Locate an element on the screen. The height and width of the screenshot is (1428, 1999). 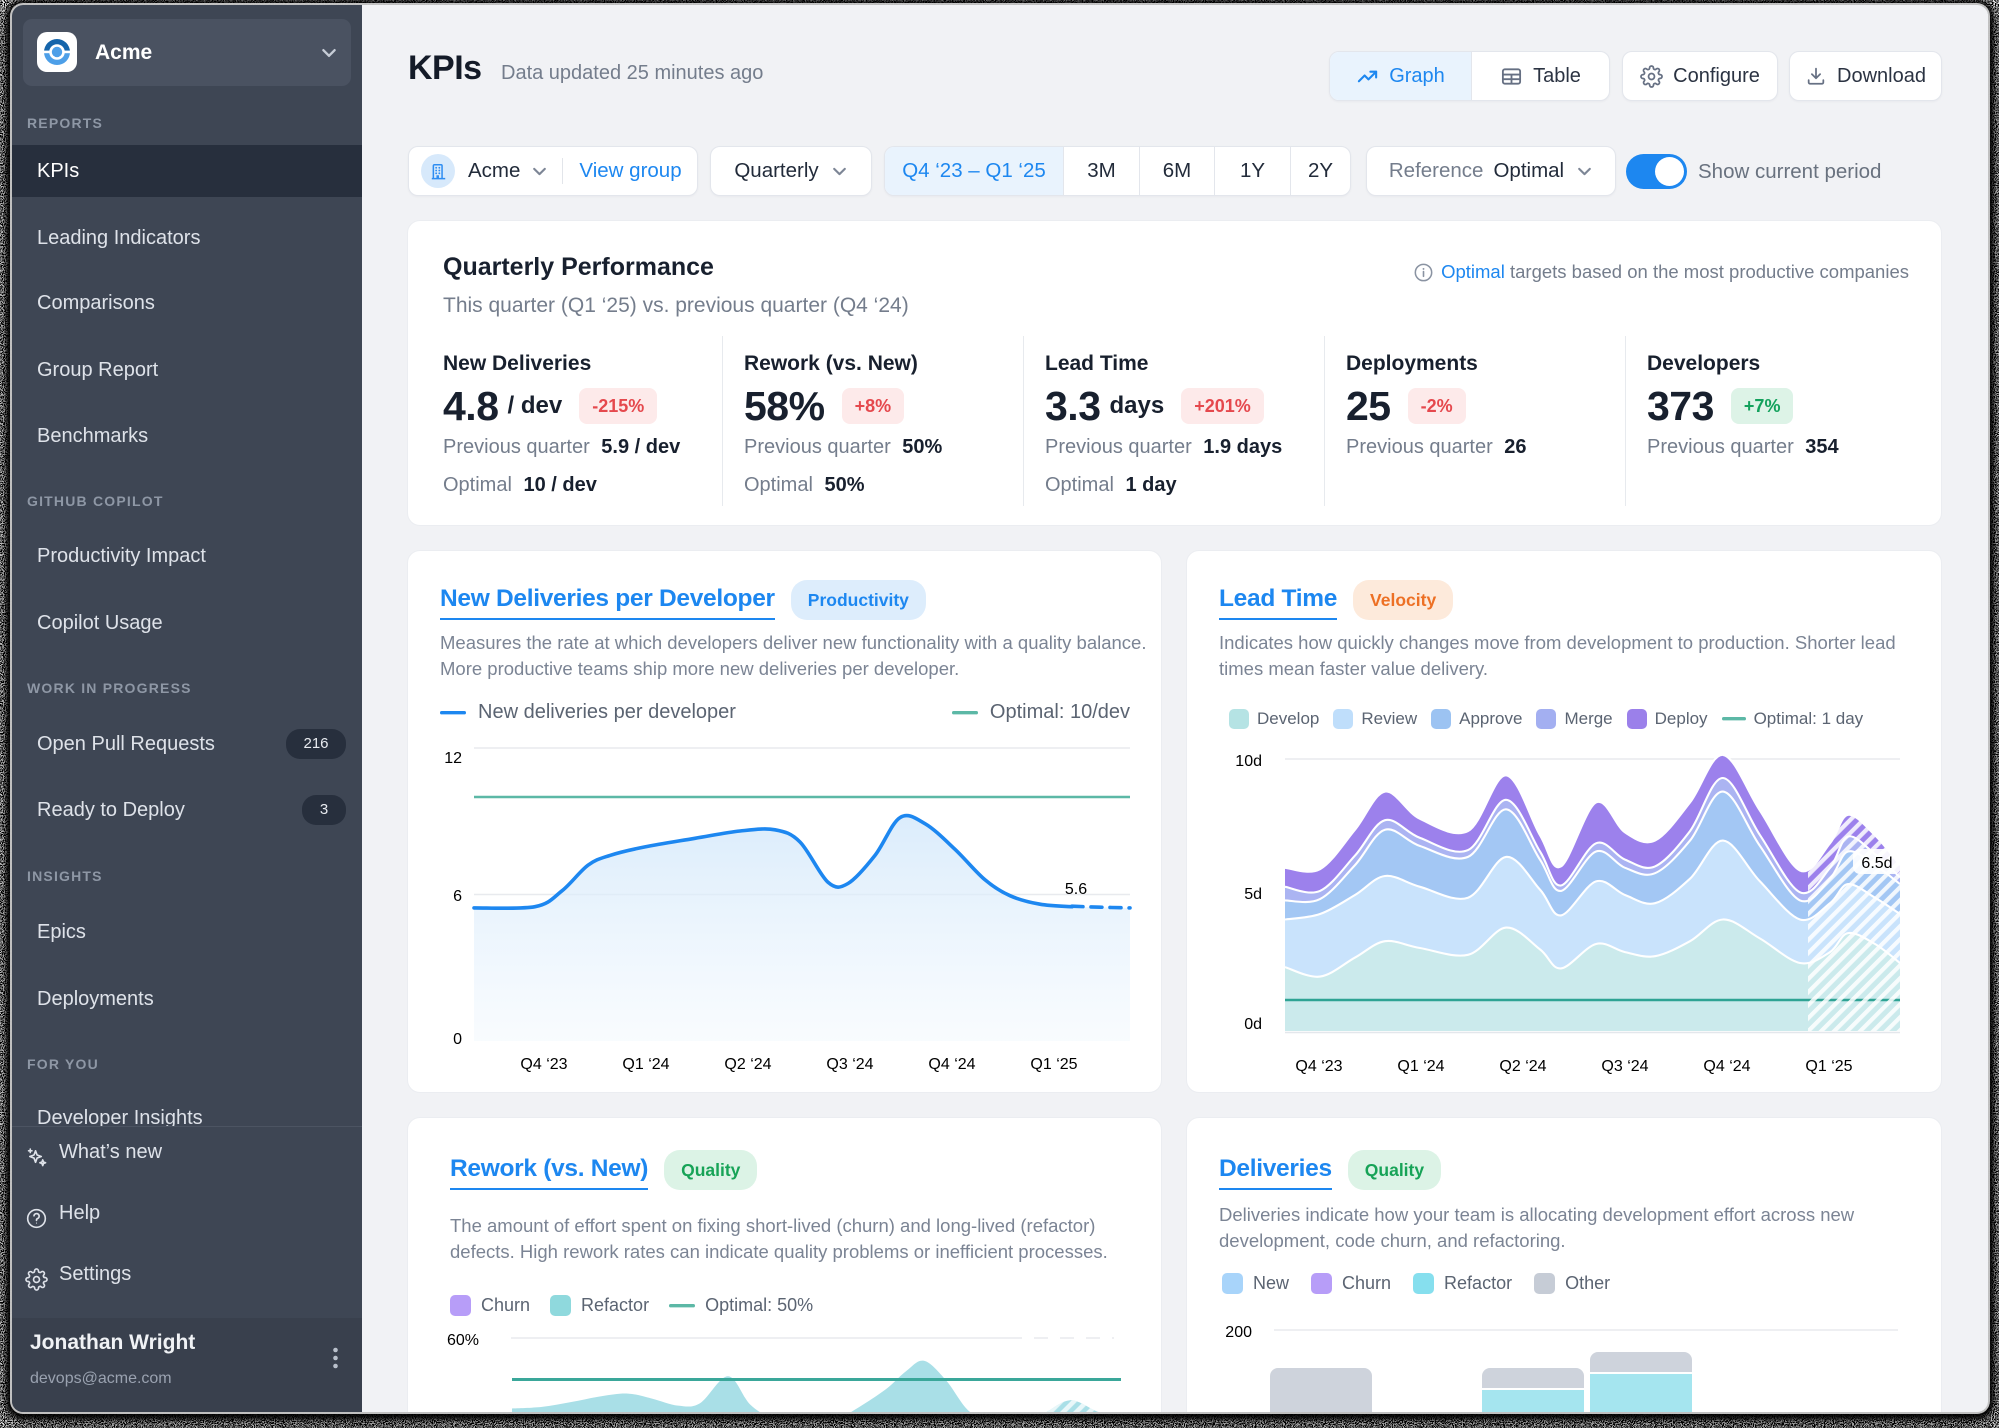
svg-text: 0d is located at coordinates (1253, 1024).